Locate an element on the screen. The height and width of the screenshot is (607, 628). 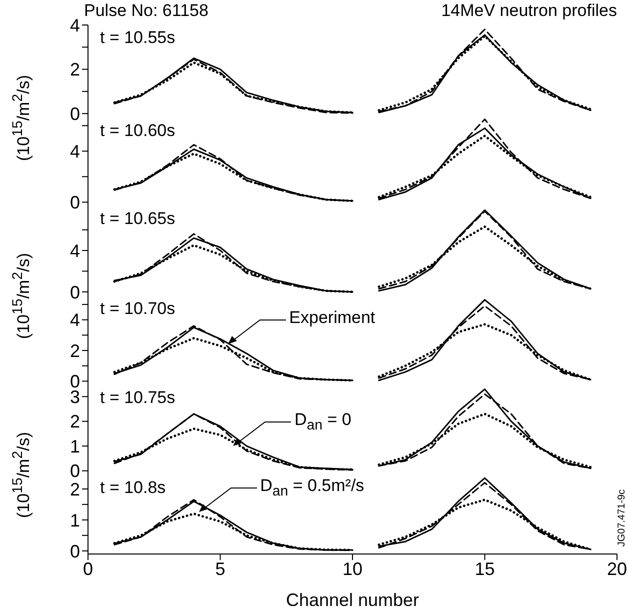
x-tick-label: 15 is located at coordinates (484, 568).